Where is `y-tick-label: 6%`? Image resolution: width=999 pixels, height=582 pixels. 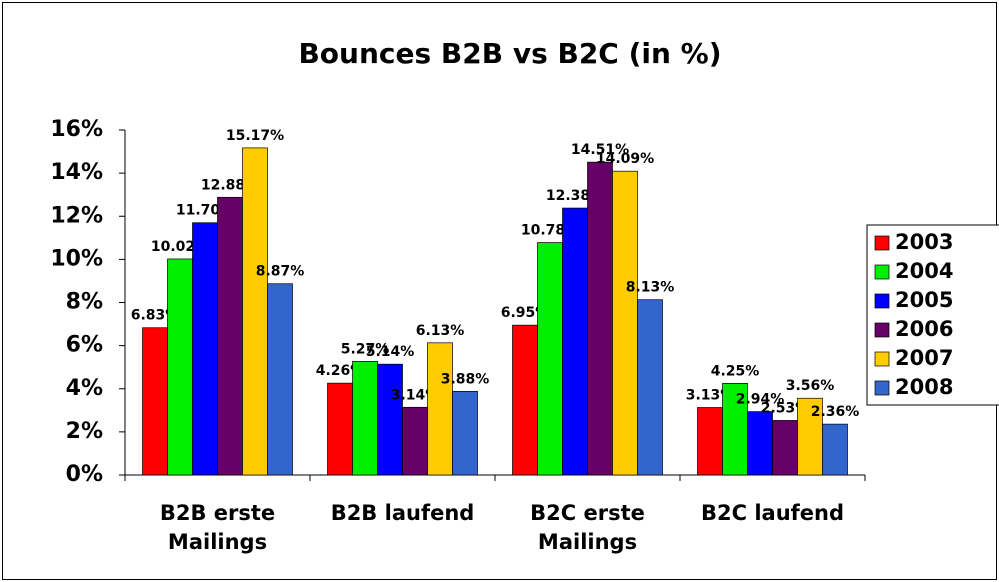 y-tick-label: 6% is located at coordinates (84, 345).